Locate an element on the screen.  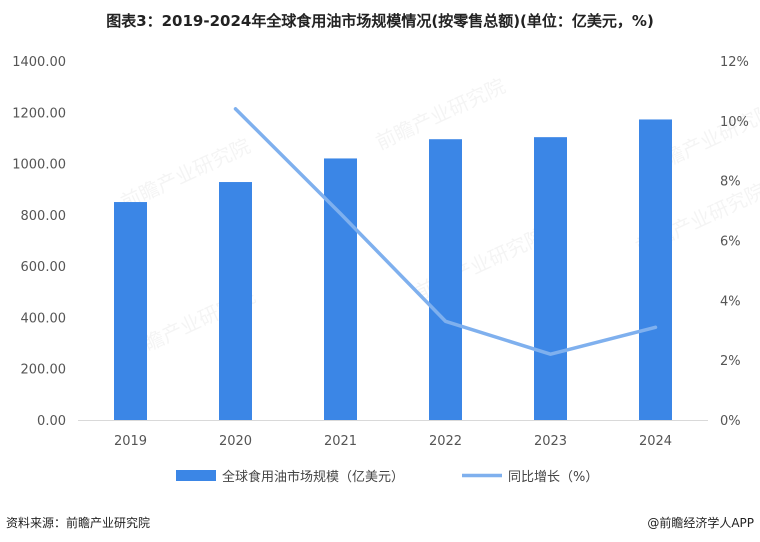
y-left-tick-label: 0.00 is located at coordinates (51, 421).